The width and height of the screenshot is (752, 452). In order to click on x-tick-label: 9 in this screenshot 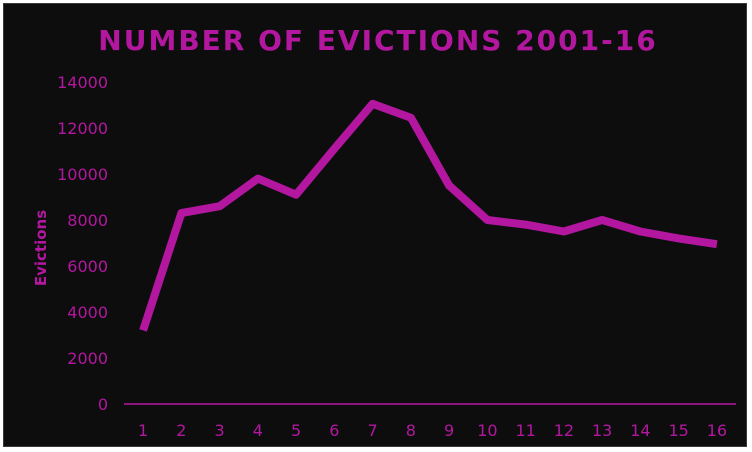, I will do `click(449, 430)`.